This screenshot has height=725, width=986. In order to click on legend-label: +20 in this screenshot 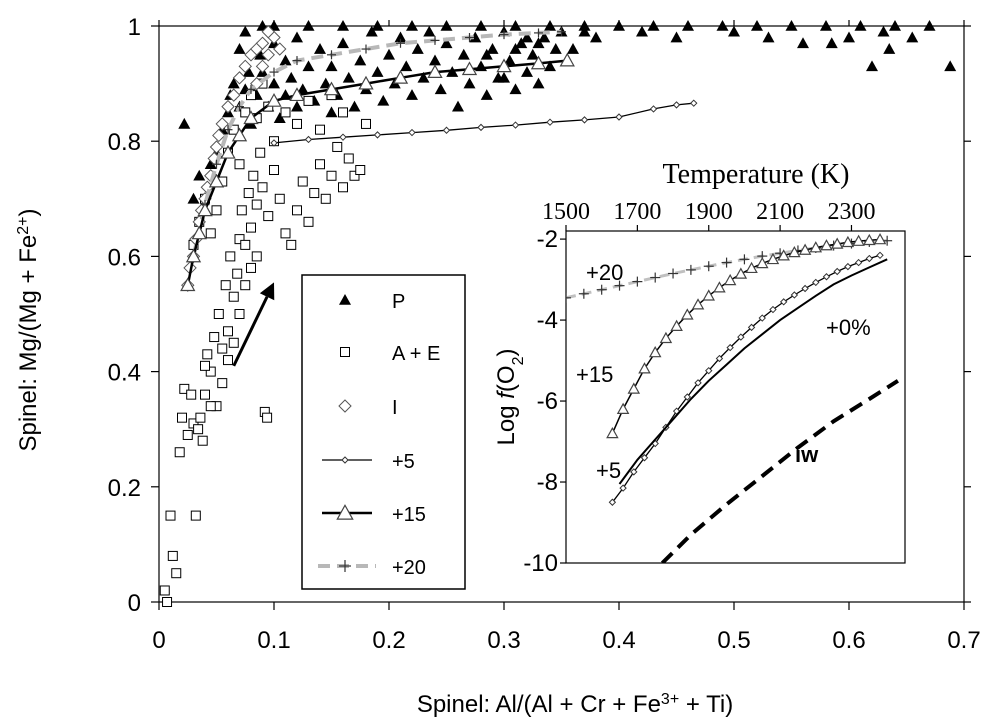, I will do `click(409, 568)`.